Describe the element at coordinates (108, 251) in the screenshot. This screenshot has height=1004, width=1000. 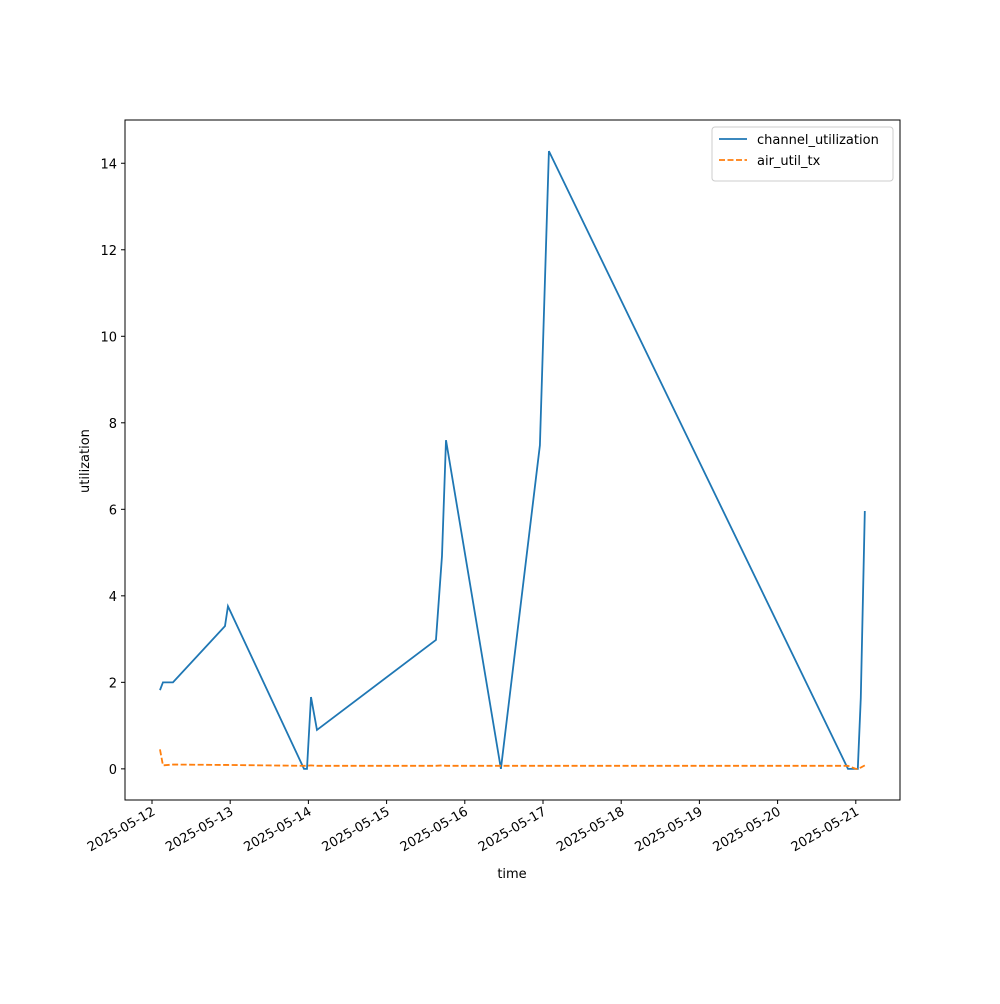
I see `y-tick-label: 12` at that location.